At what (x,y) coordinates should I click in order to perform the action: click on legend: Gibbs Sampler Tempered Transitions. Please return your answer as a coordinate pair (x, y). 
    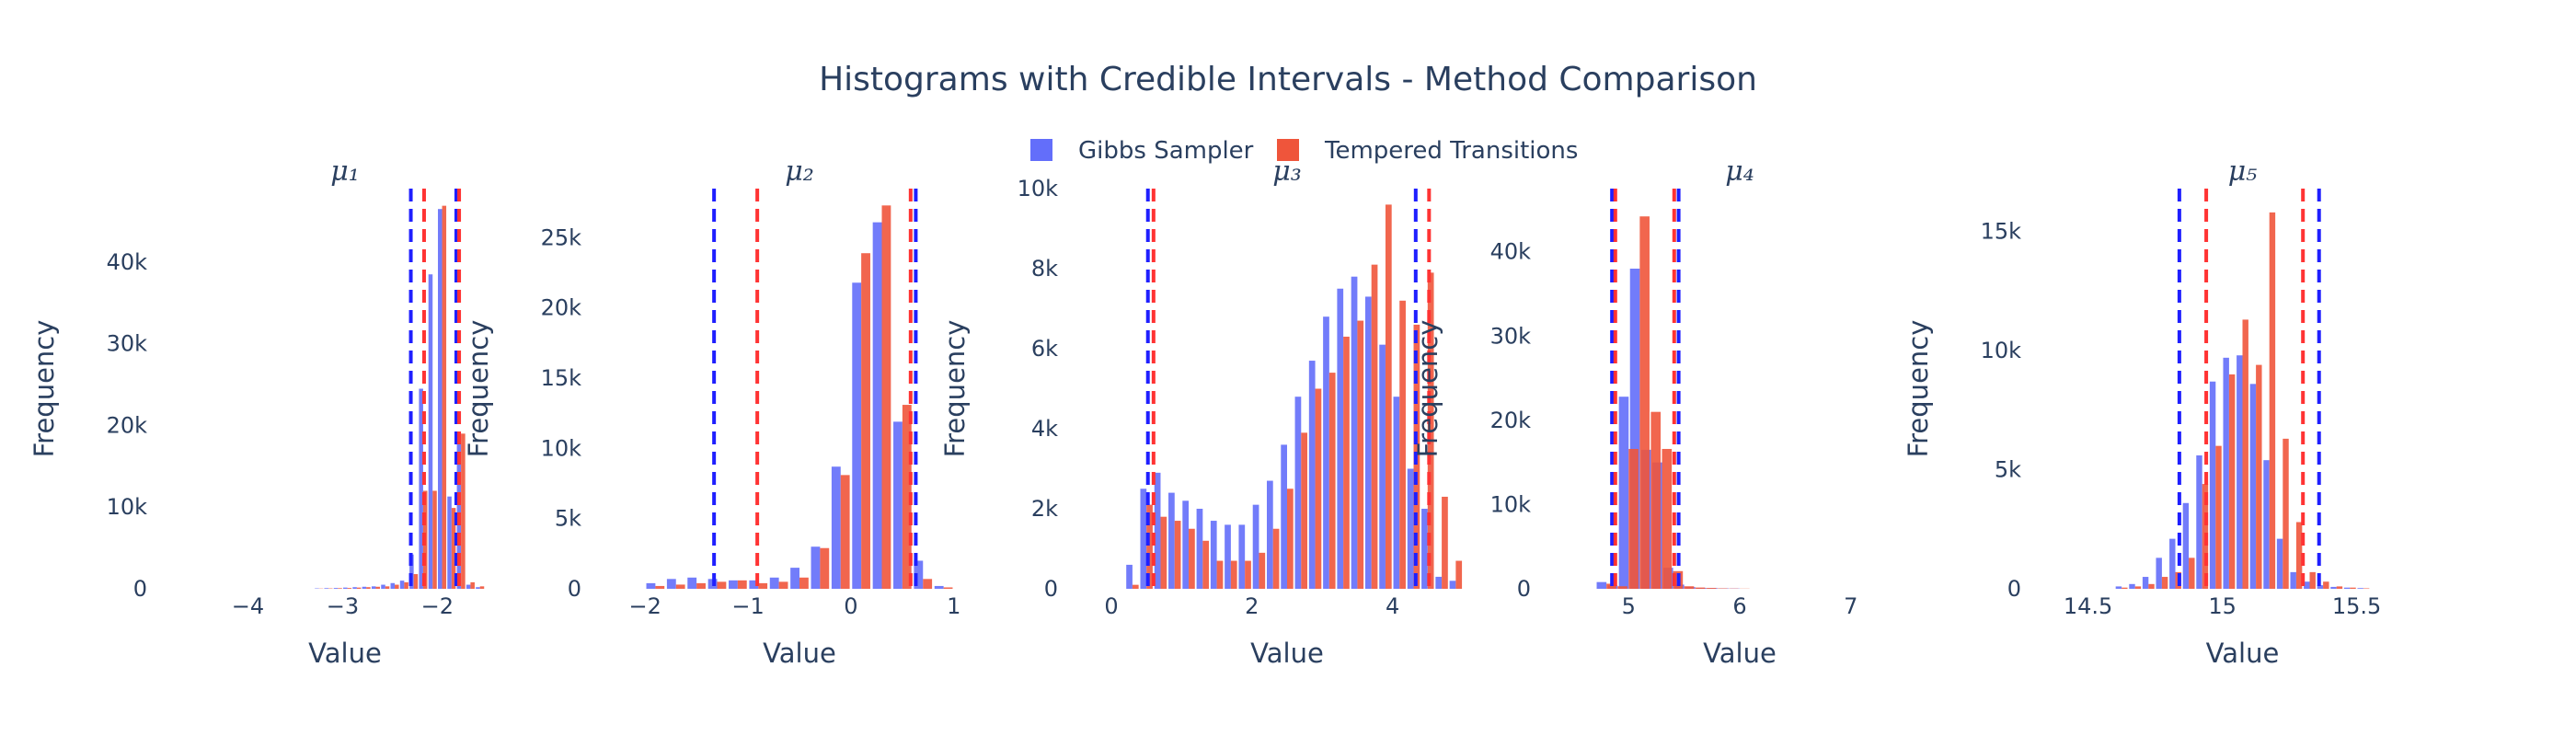
    Looking at the image, I should click on (1304, 151).